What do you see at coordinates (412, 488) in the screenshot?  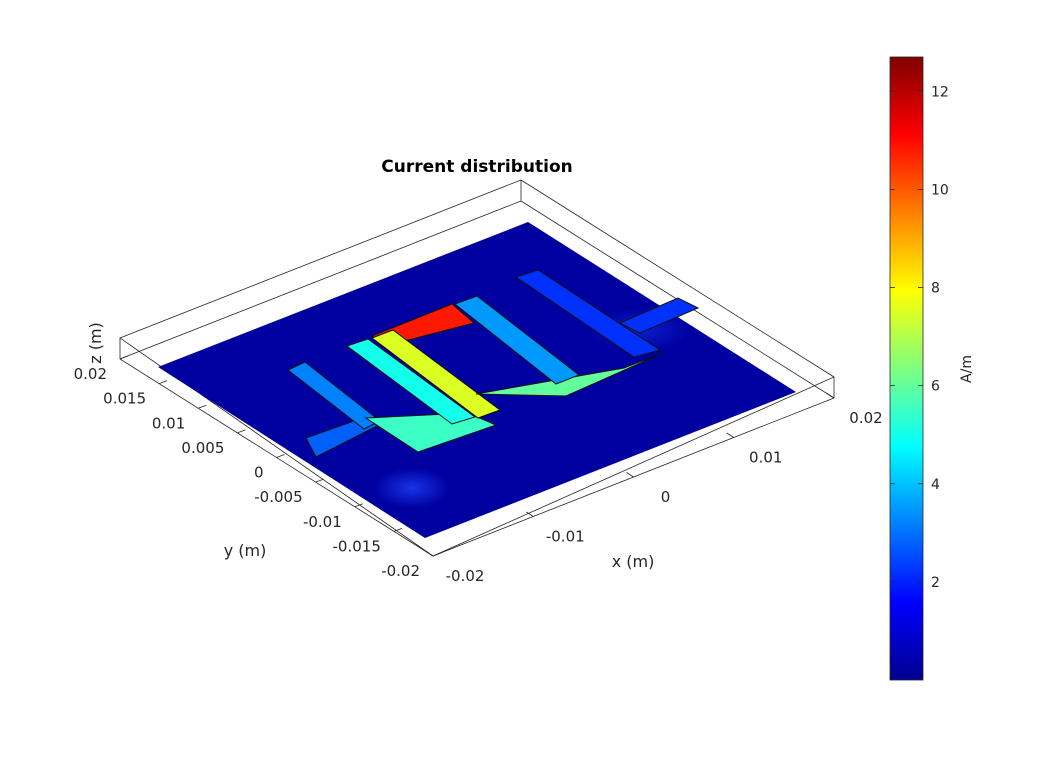 I see `ground-hotspot` at bounding box center [412, 488].